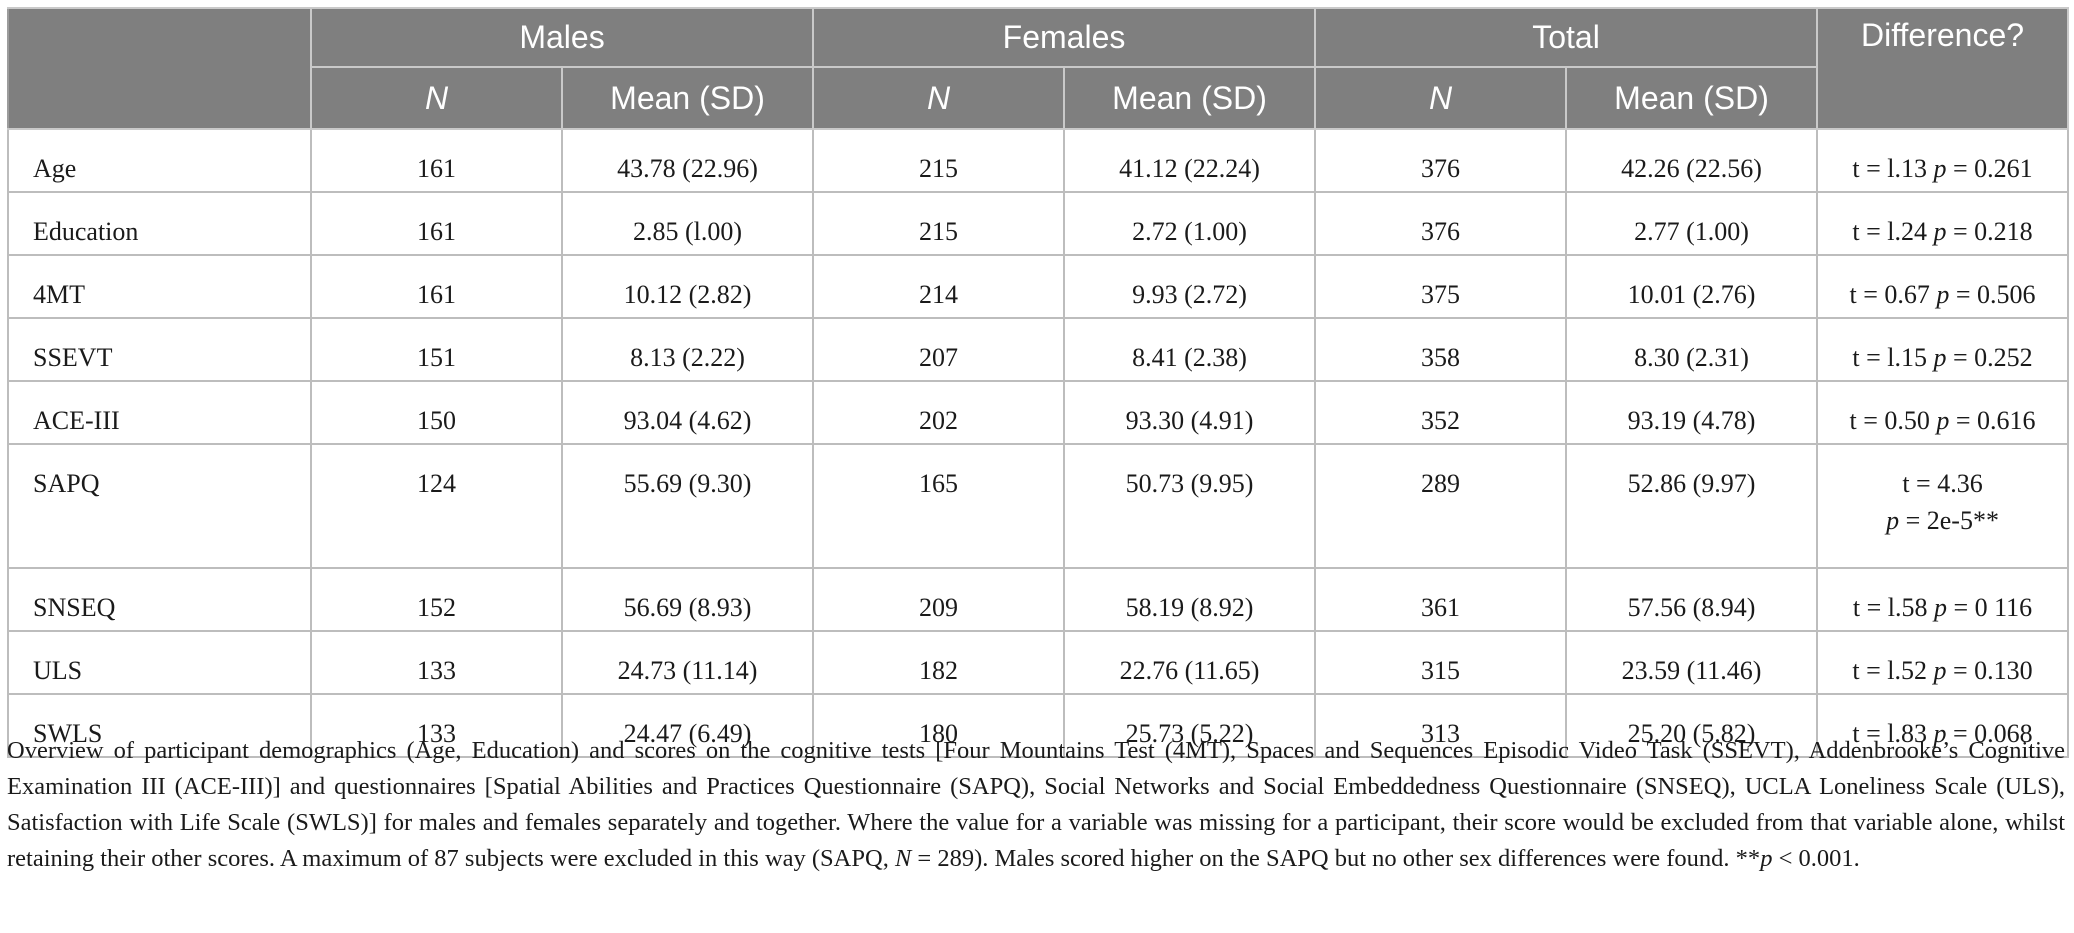 The width and height of the screenshot is (2074, 933). Describe the element at coordinates (1993, 231) in the screenshot. I see `p-value: = 0.218` at that location.